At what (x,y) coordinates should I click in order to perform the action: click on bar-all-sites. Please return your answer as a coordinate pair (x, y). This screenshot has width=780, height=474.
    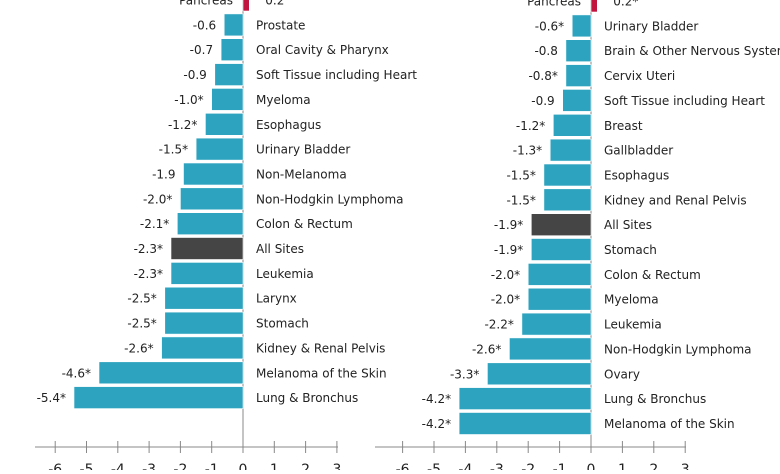
    Looking at the image, I should click on (561, 224).